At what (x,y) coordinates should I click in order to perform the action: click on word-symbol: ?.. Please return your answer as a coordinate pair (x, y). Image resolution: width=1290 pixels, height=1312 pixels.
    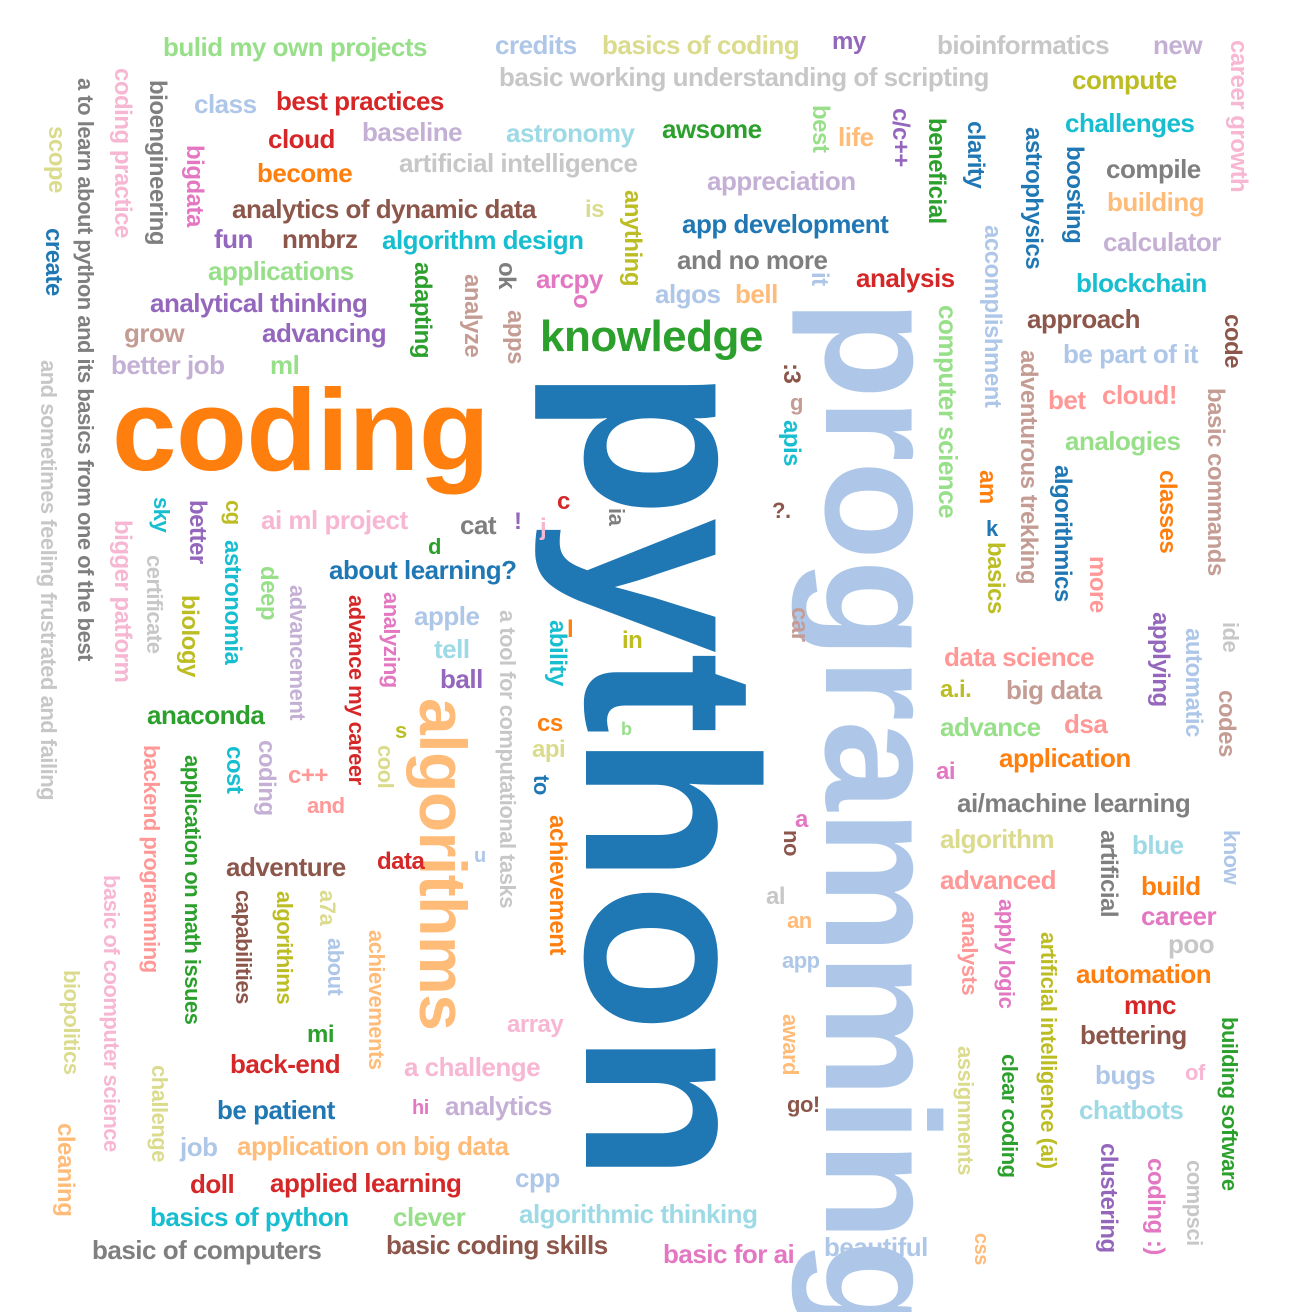
    Looking at the image, I should click on (781, 510).